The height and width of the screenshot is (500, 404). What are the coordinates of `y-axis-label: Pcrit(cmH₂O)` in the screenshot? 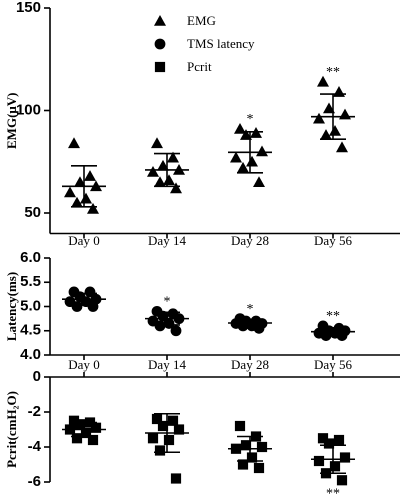 It's located at (11, 429).